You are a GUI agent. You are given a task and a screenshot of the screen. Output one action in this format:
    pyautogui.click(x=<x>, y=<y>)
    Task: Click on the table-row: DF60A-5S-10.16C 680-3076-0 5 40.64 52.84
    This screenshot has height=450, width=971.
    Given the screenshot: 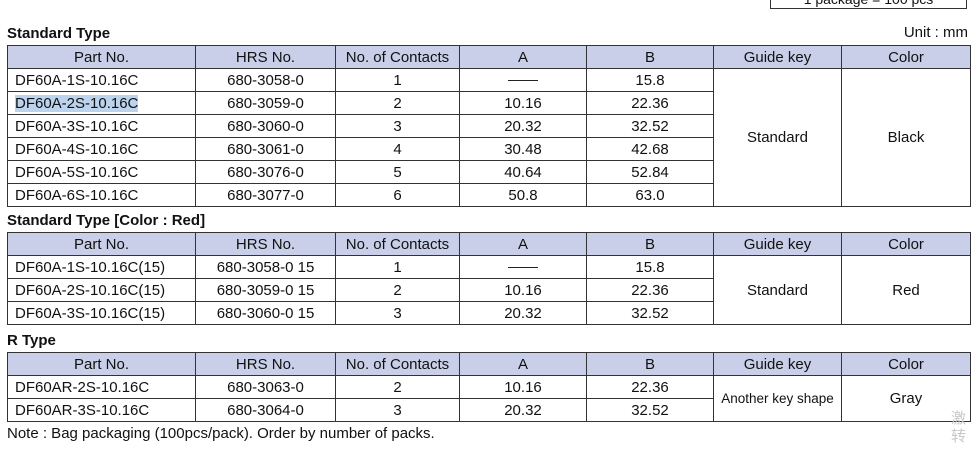 What is the action you would take?
    pyautogui.click(x=489, y=172)
    